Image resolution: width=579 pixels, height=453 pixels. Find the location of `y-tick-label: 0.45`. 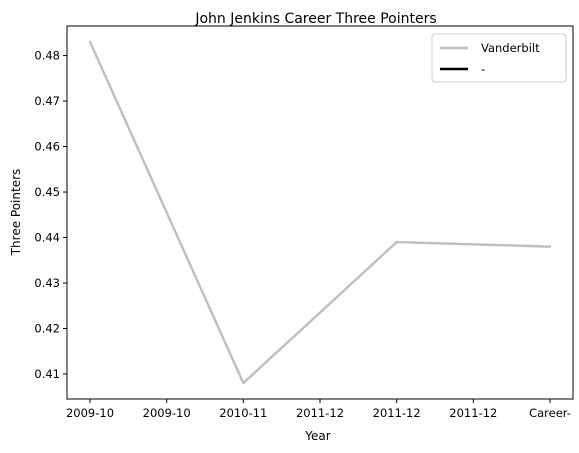

y-tick-label: 0.45 is located at coordinates (47, 192).